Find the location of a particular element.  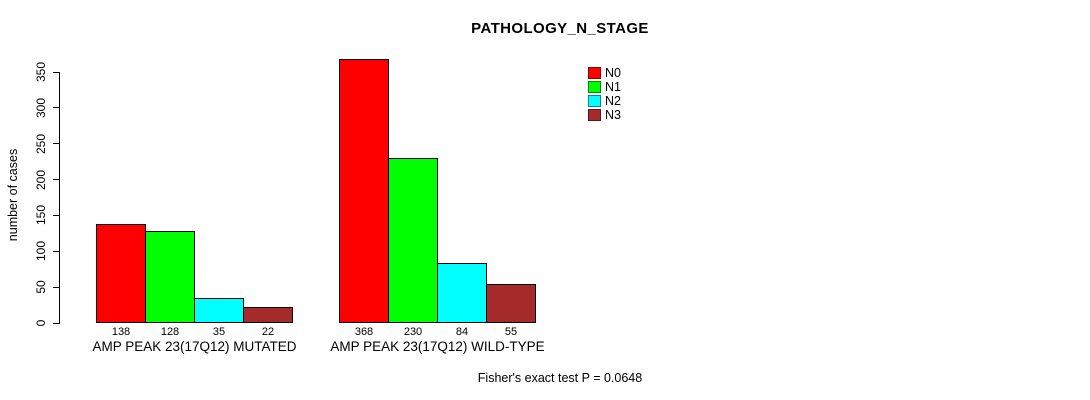

legend-item-n0: N0 is located at coordinates (604, 73).